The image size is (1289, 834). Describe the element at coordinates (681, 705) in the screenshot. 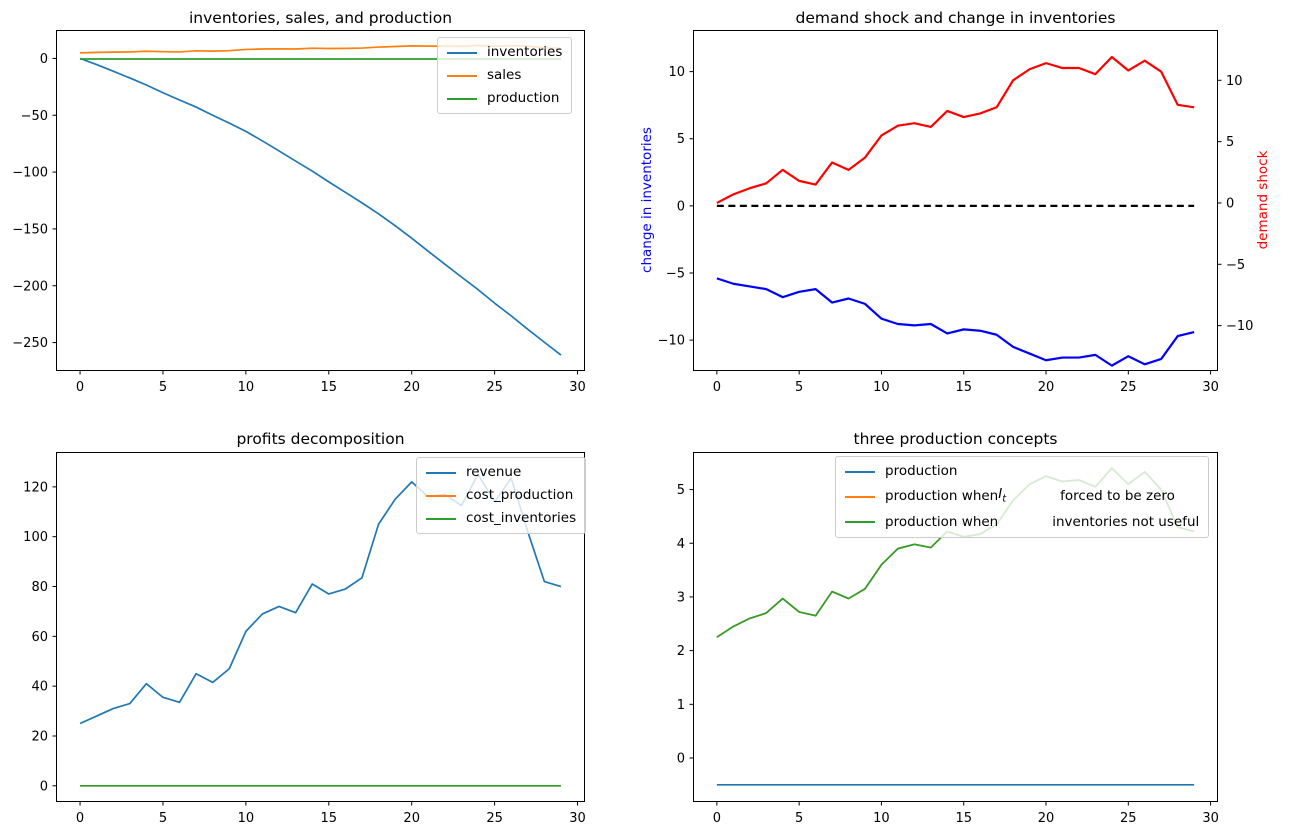

I see `y-tick-label: 1` at that location.